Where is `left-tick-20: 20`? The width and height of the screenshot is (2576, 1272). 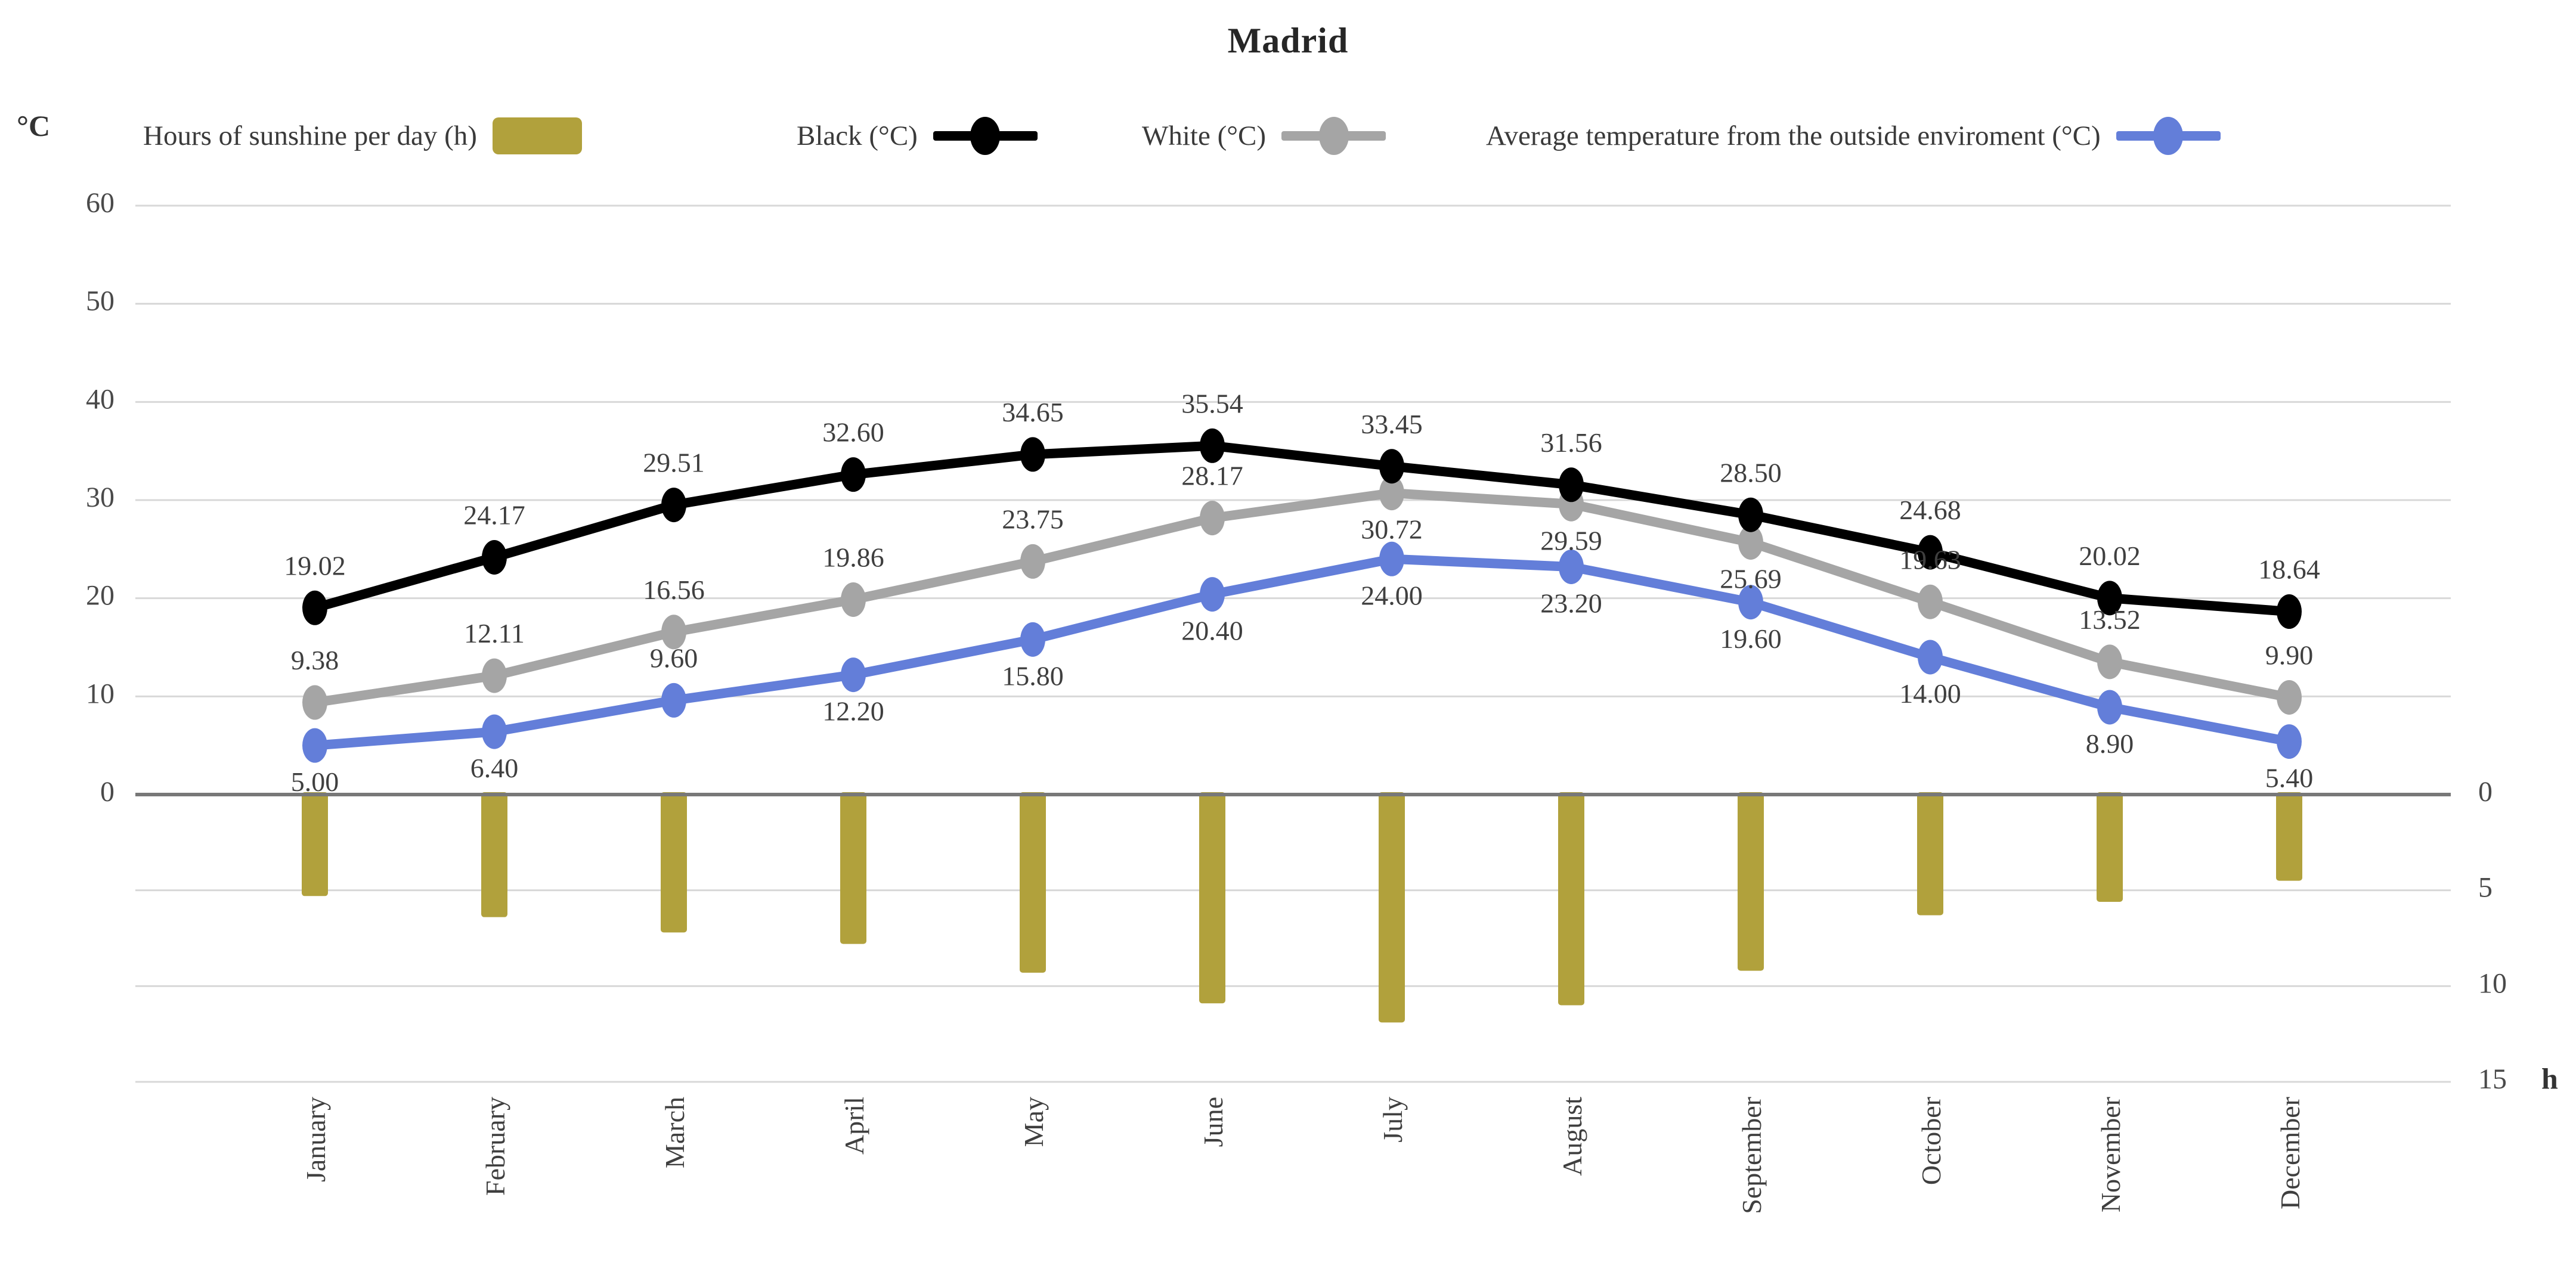
left-tick-20: 20 is located at coordinates (100, 596).